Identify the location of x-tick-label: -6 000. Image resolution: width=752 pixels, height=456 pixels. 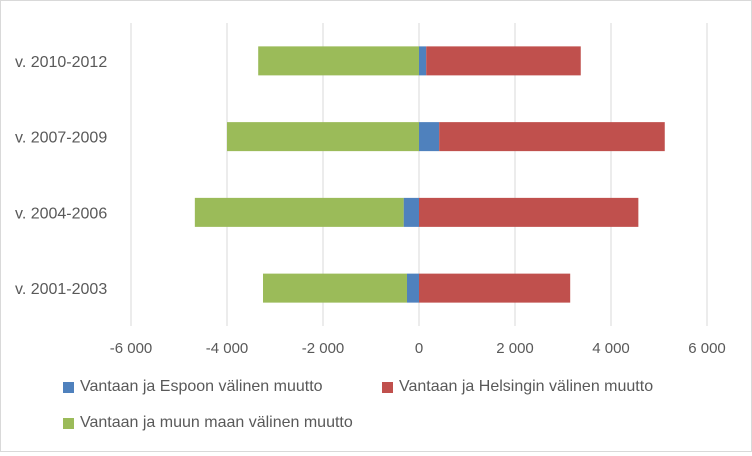
(131, 348).